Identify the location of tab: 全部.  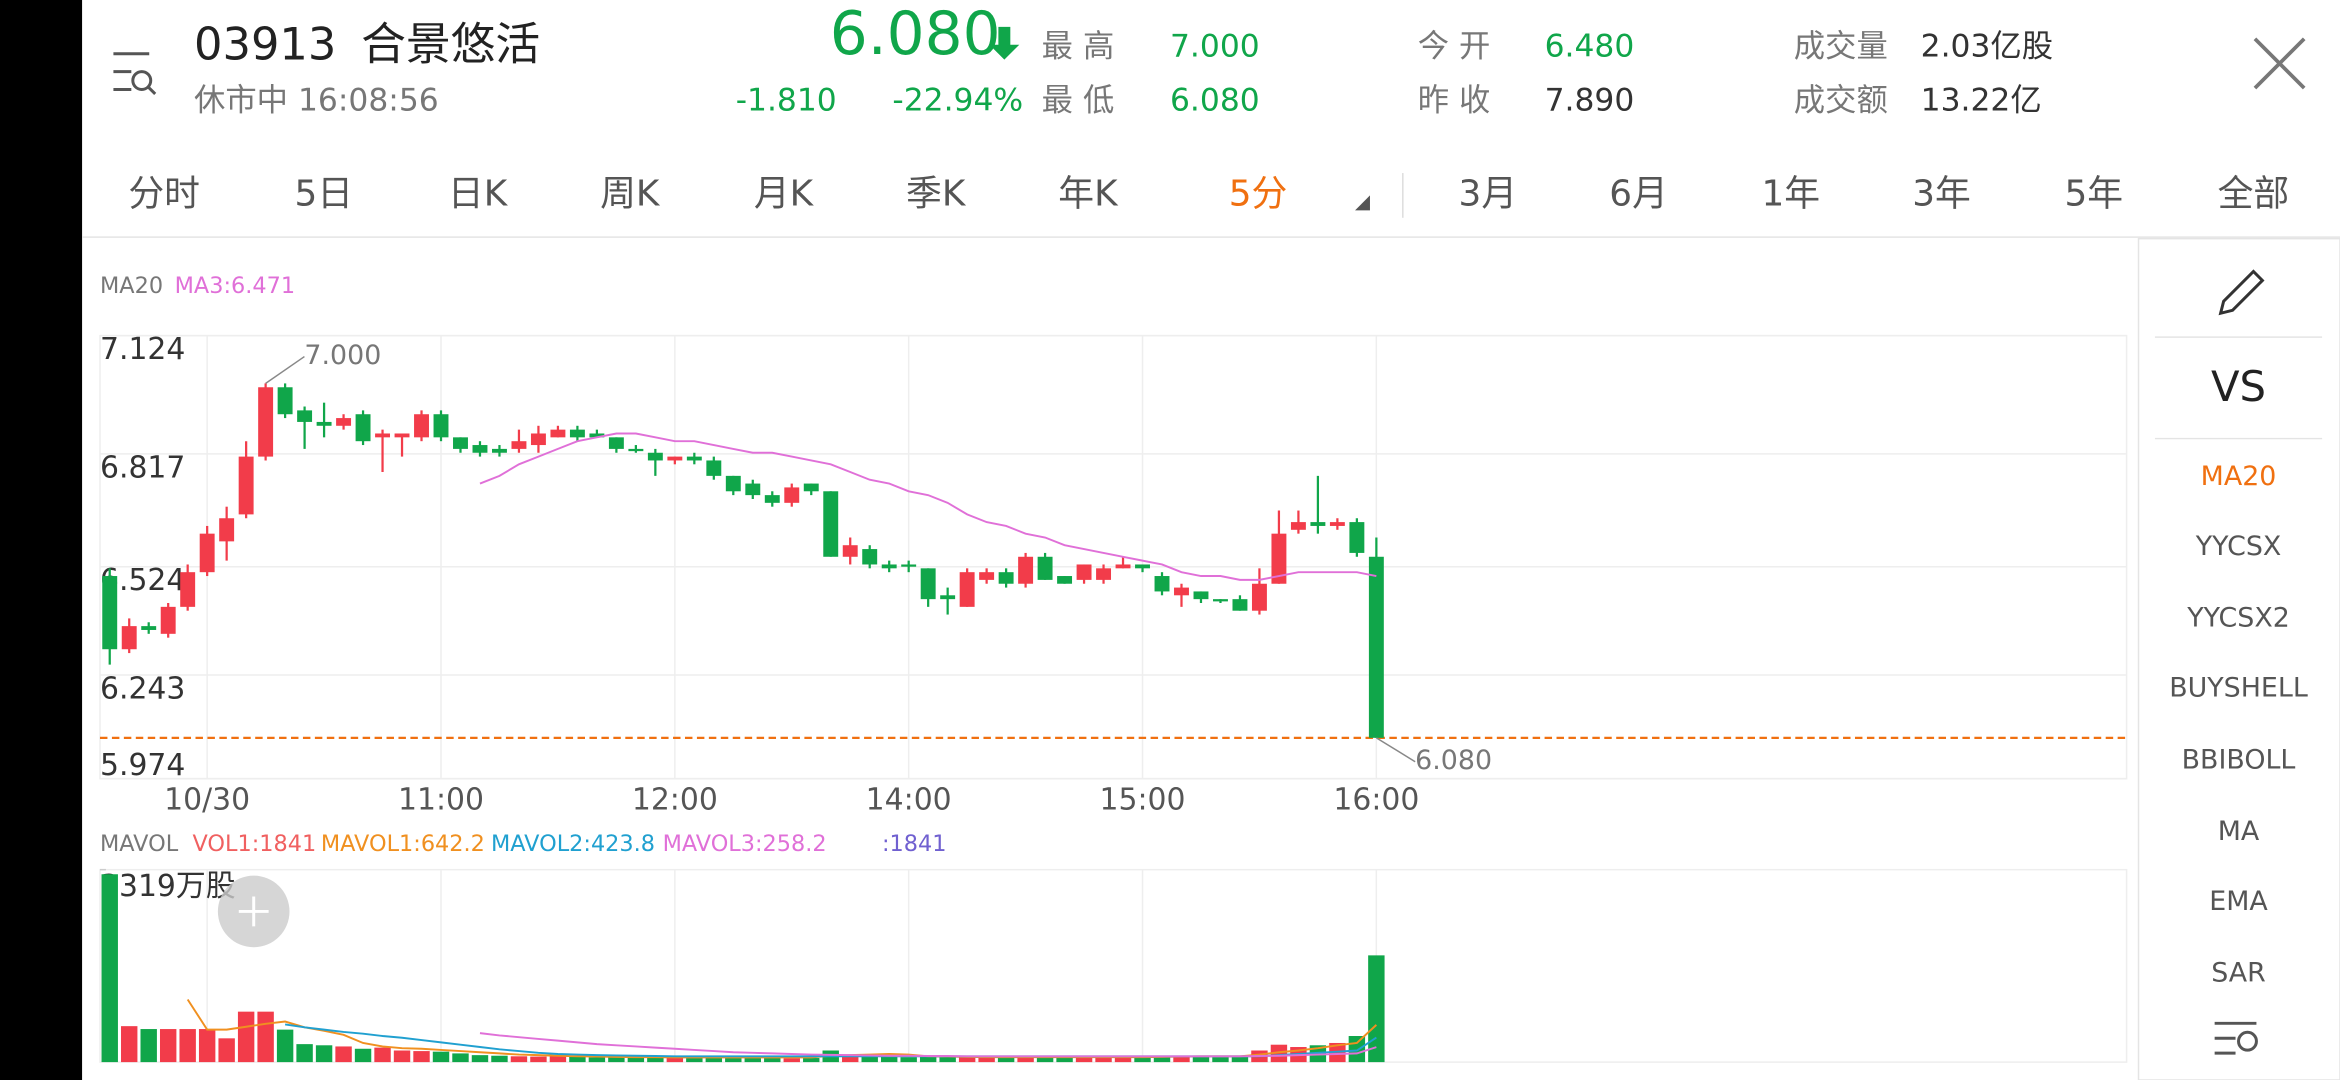
(2254, 193).